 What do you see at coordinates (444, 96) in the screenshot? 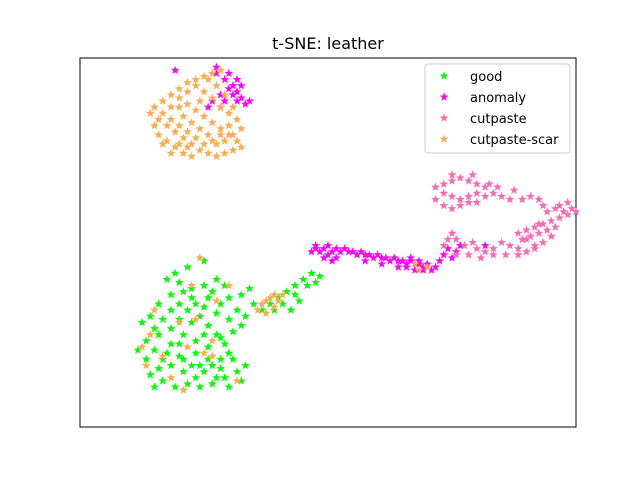
I see `legend-star-icon` at bounding box center [444, 96].